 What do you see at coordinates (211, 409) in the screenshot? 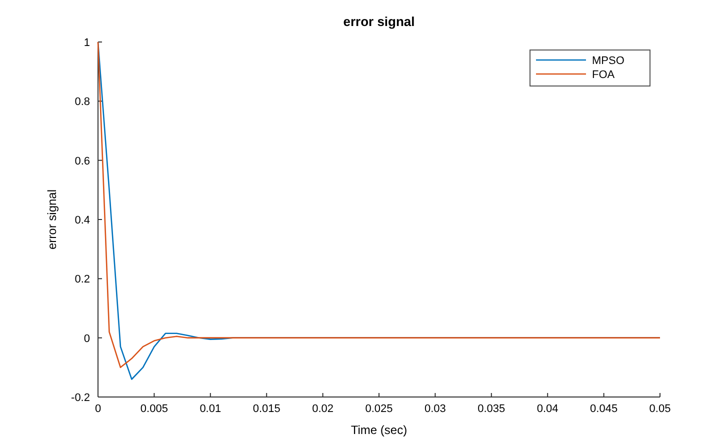
I see `x-tick-label: 0.01` at bounding box center [211, 409].